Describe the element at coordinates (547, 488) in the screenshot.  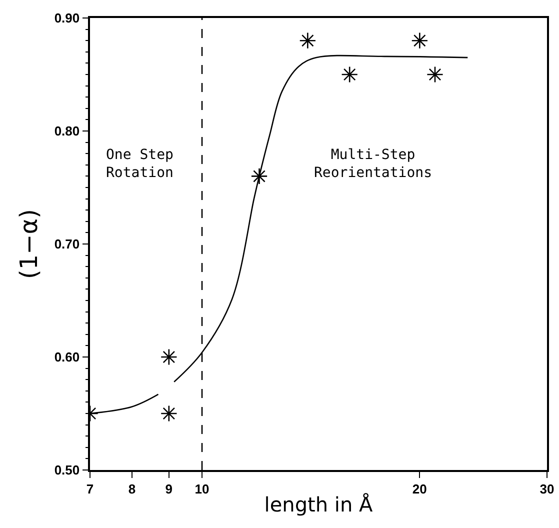
I see `x-tick-label: 30` at that location.